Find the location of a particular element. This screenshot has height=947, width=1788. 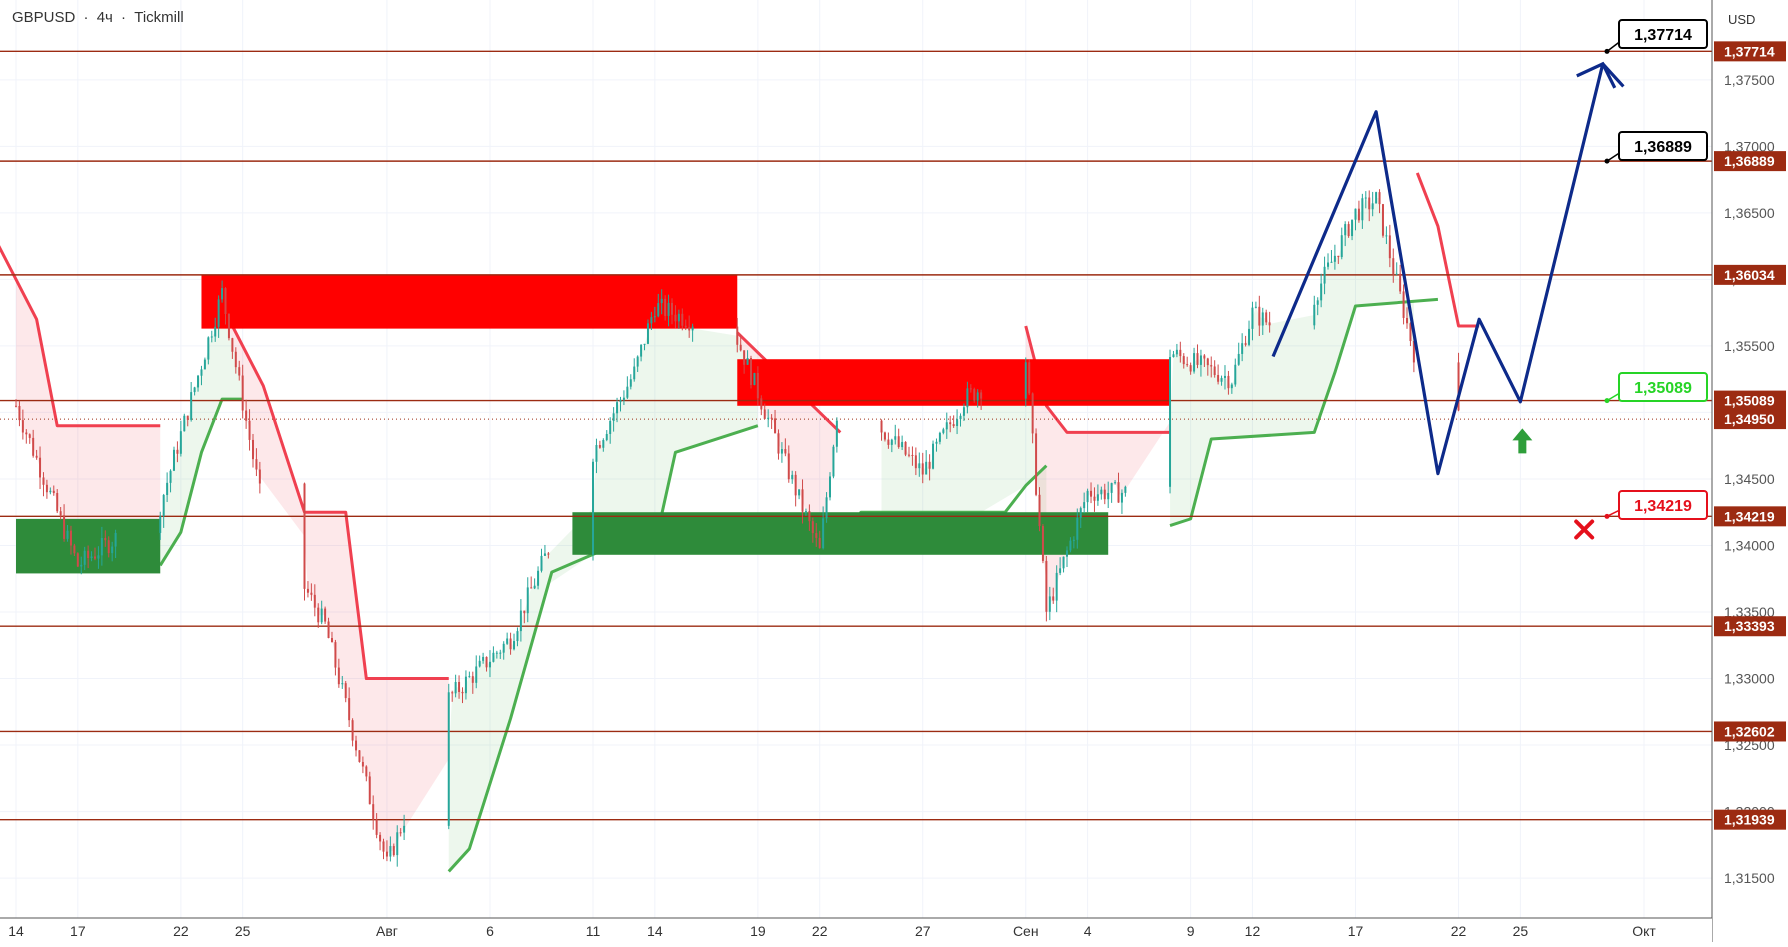

x-tick-label: 25 is located at coordinates (1521, 931).